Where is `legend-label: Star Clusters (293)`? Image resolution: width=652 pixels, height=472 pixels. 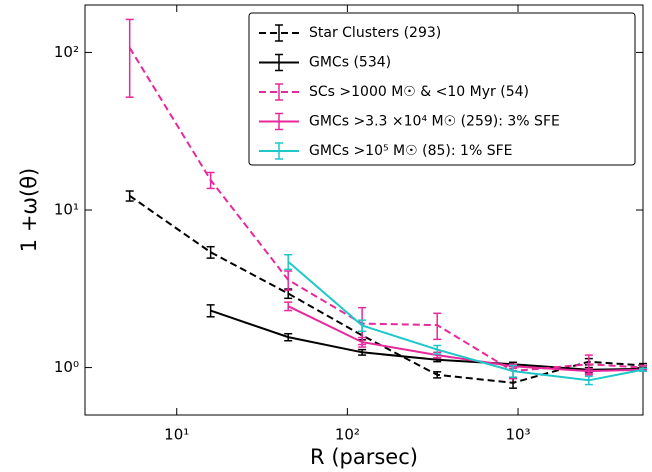 legend-label: Star Clusters (293) is located at coordinates (375, 33).